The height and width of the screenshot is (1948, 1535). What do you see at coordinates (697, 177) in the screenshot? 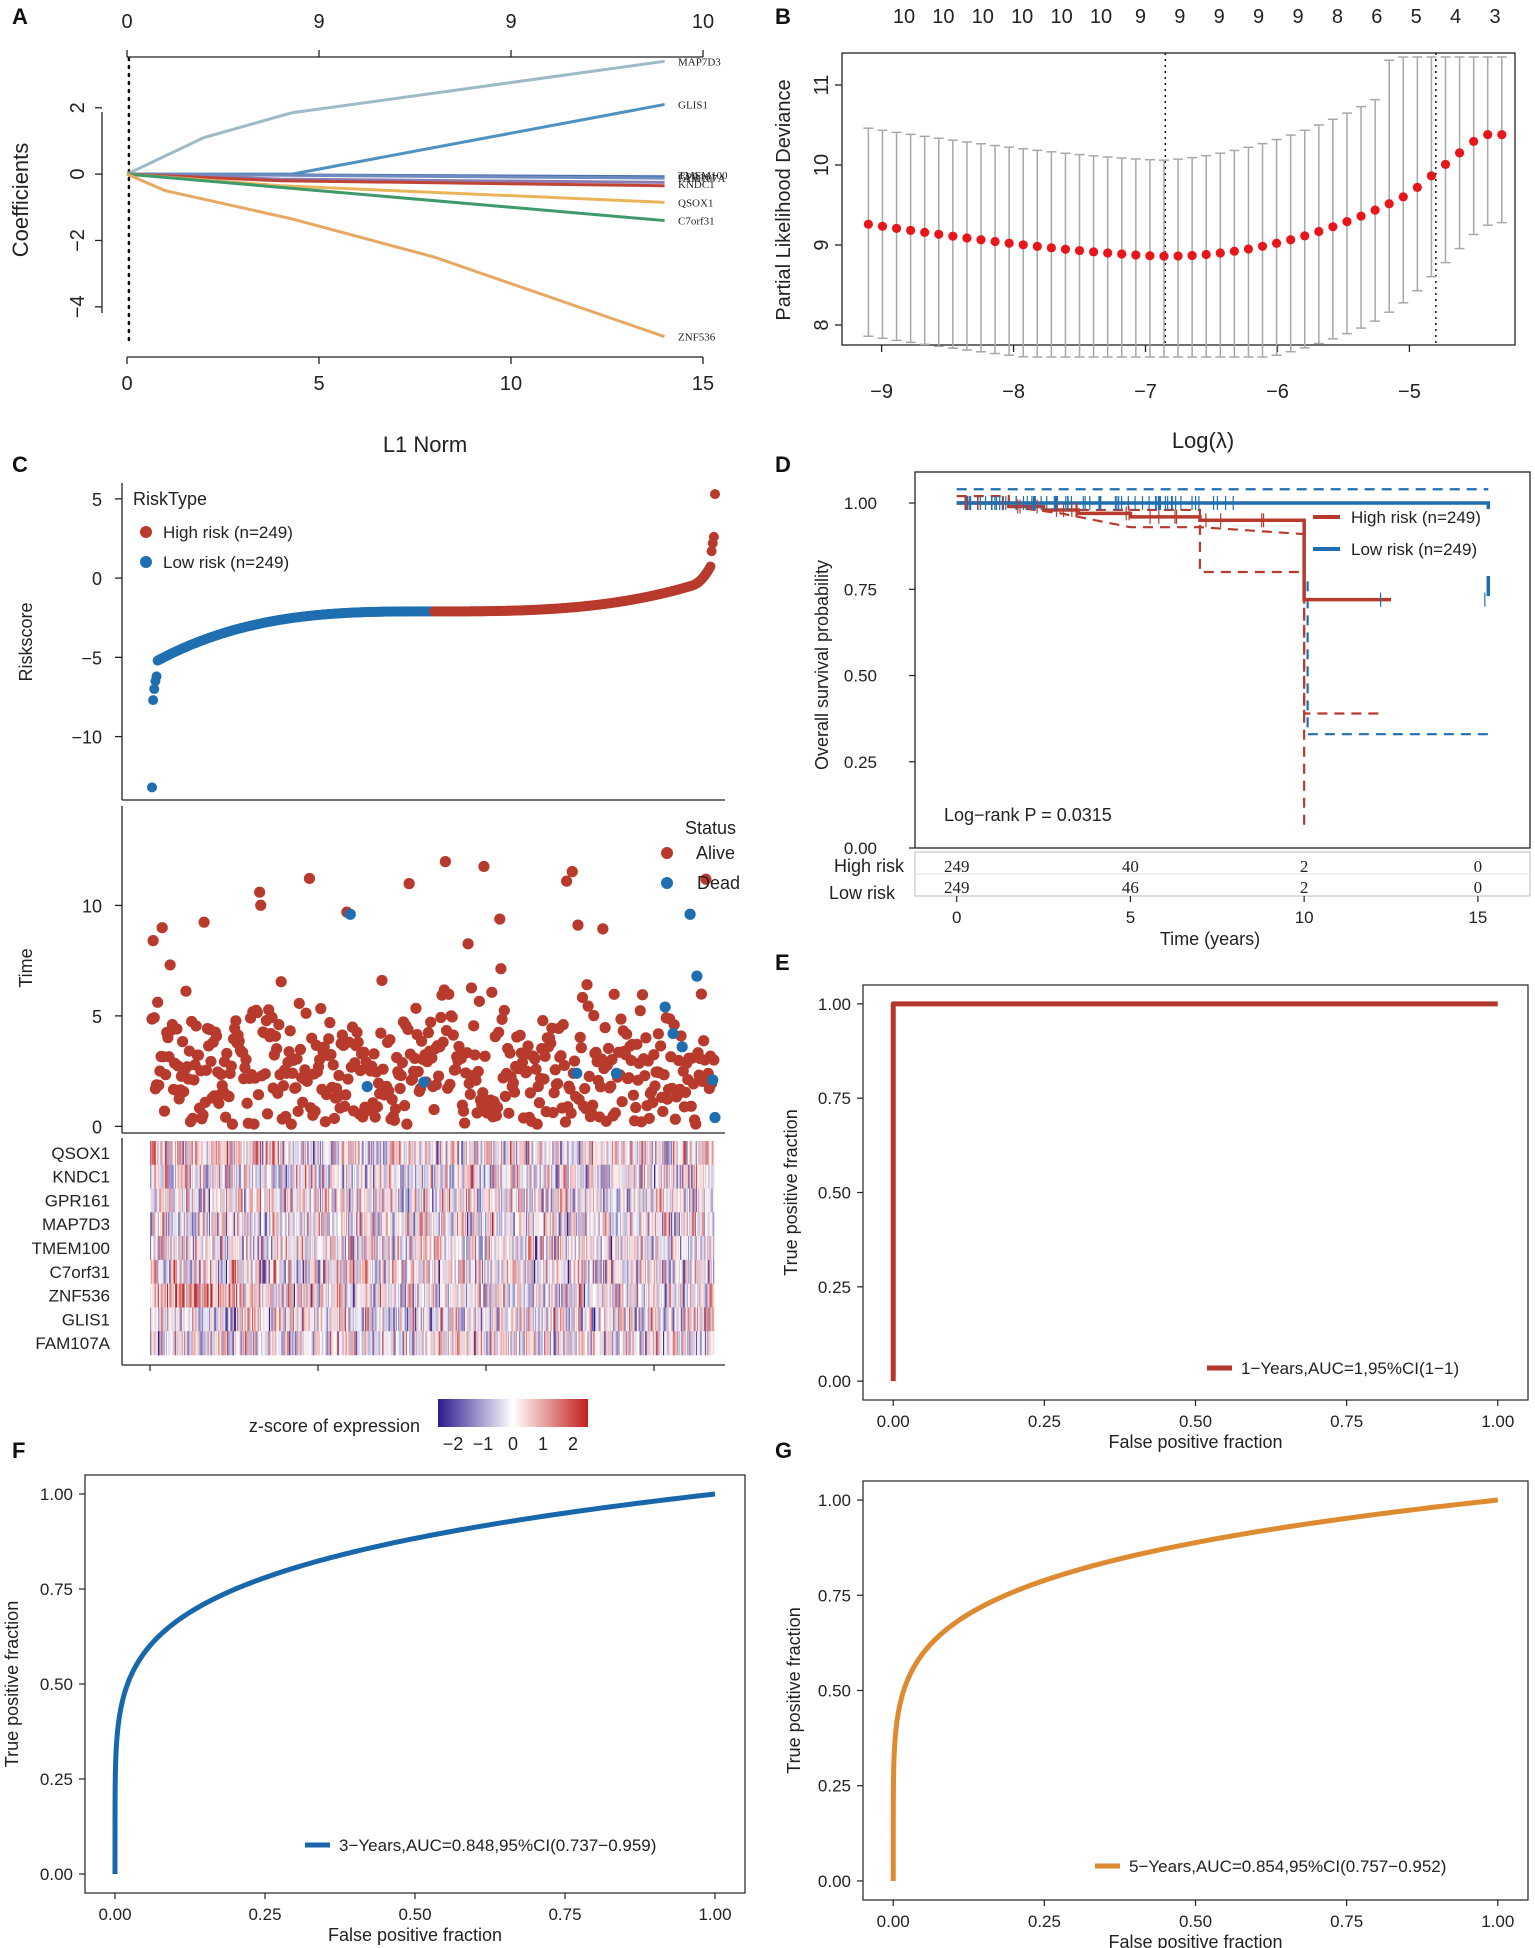
I see `coef-label-gpr161: GPR161` at bounding box center [697, 177].